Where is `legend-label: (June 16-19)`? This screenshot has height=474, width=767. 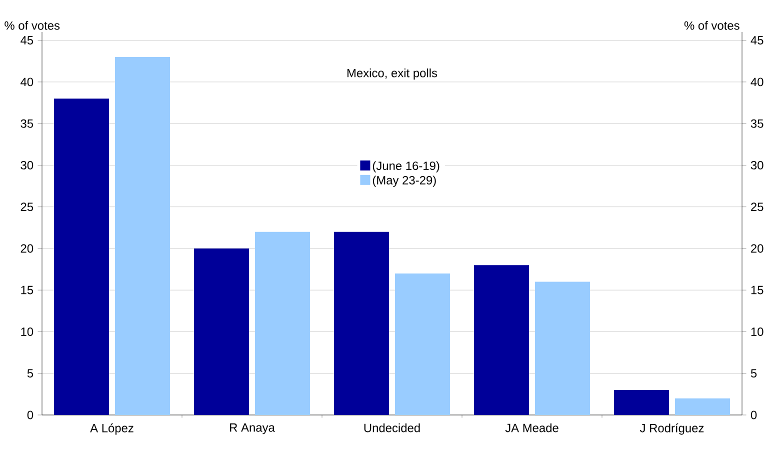
legend-label: (June 16-19) is located at coordinates (406, 166).